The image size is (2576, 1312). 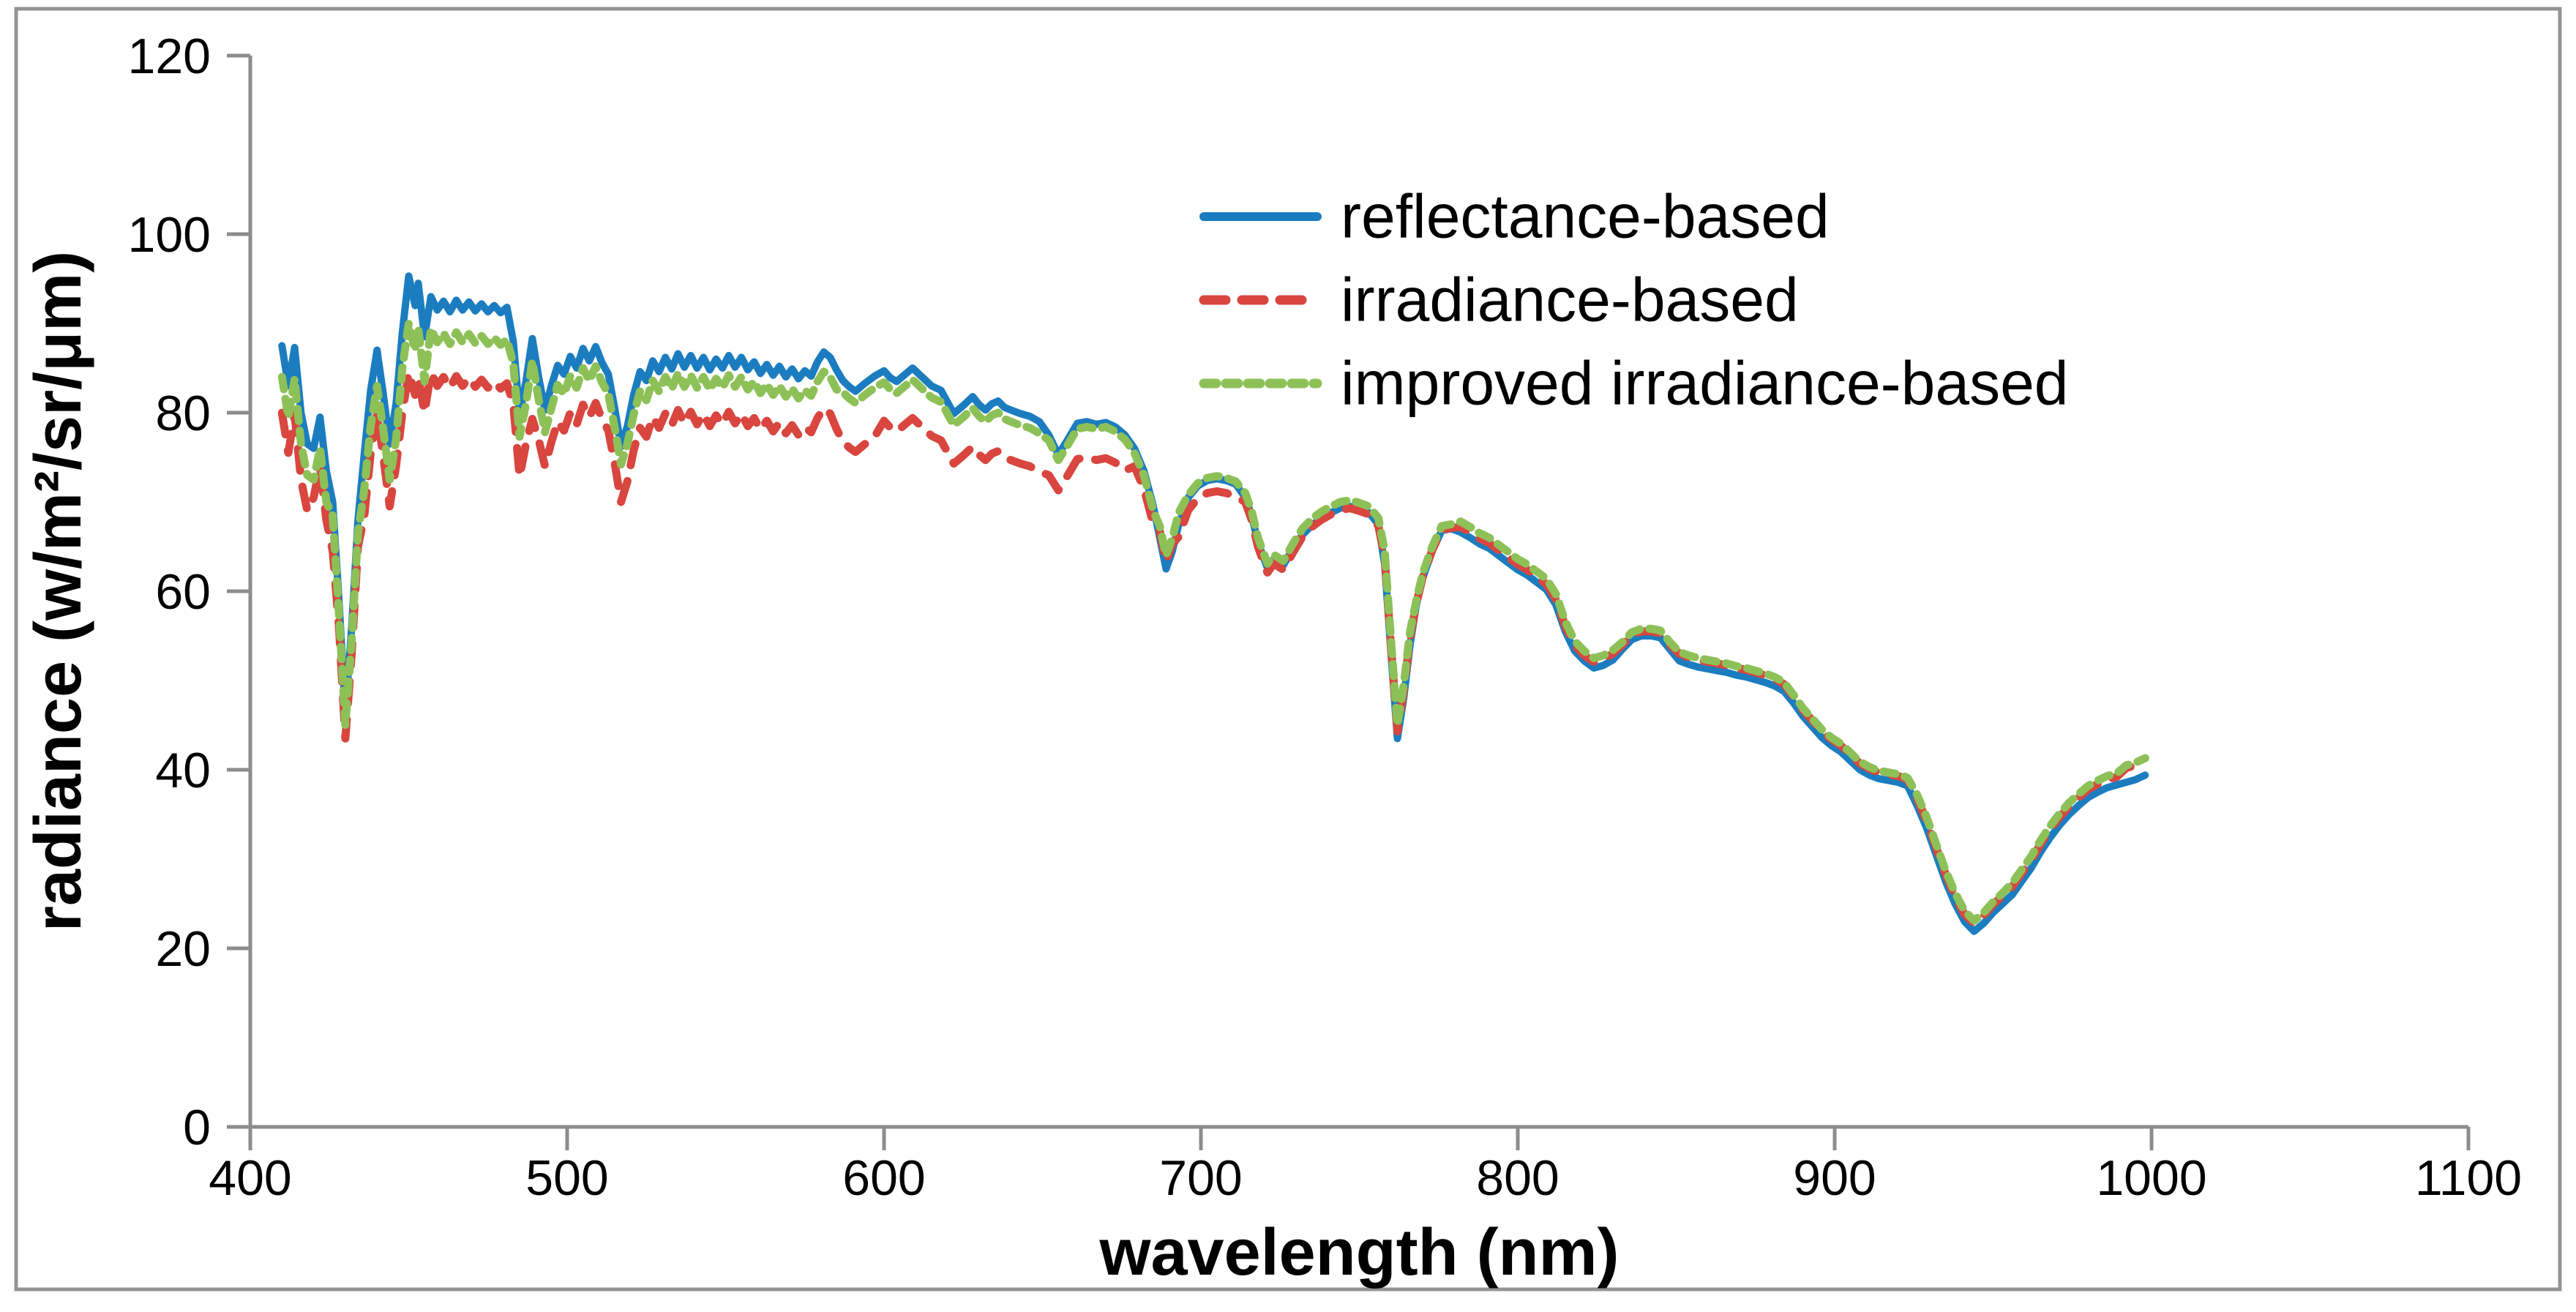 I want to click on y-tick-label: 40, so click(x=183, y=770).